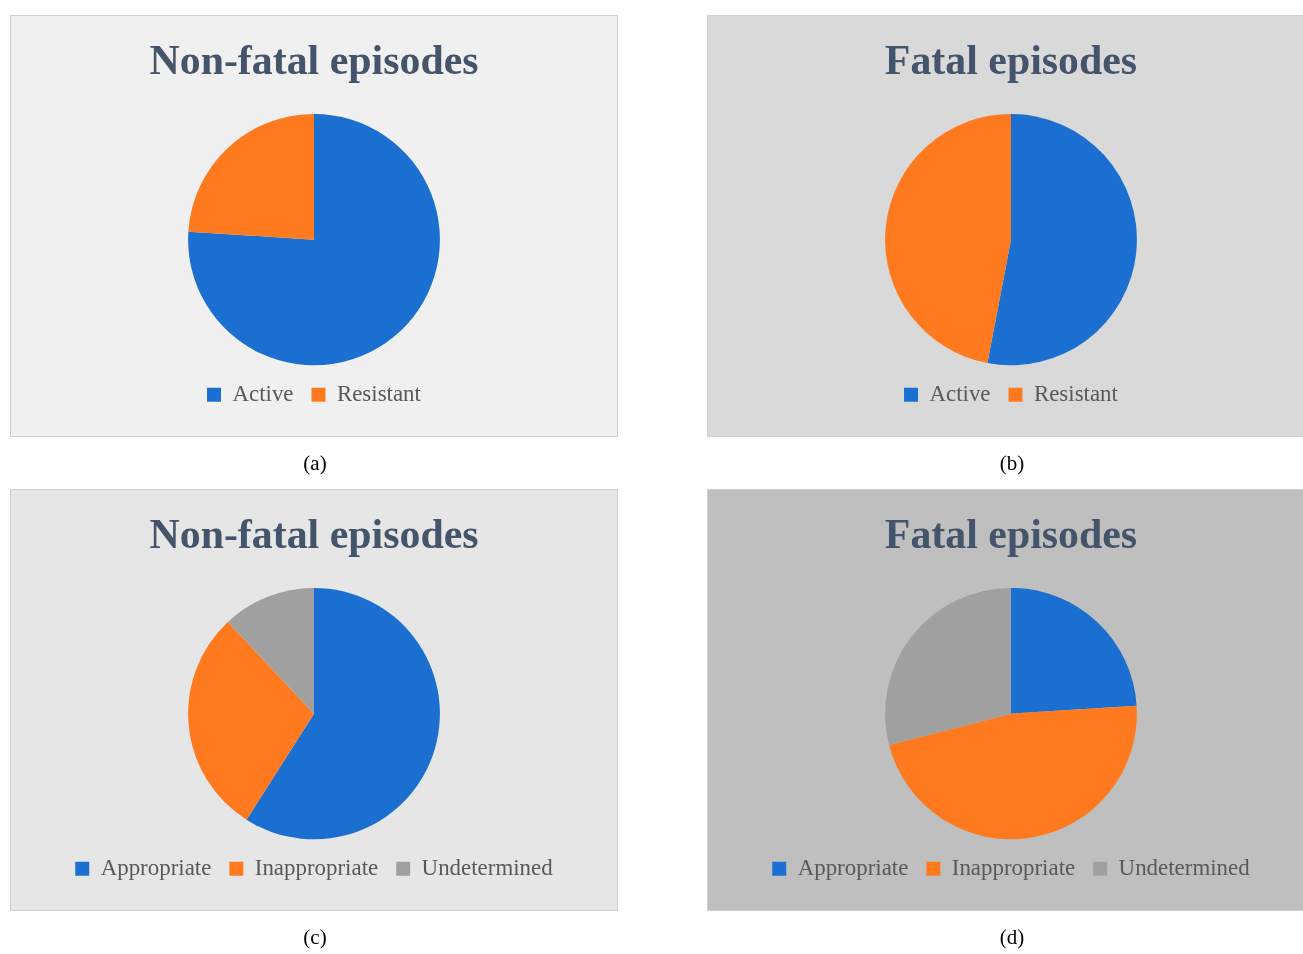 Image resolution: width=1303 pixels, height=954 pixels. What do you see at coordinates (1012, 937) in the screenshot?
I see `text: (d)` at bounding box center [1012, 937].